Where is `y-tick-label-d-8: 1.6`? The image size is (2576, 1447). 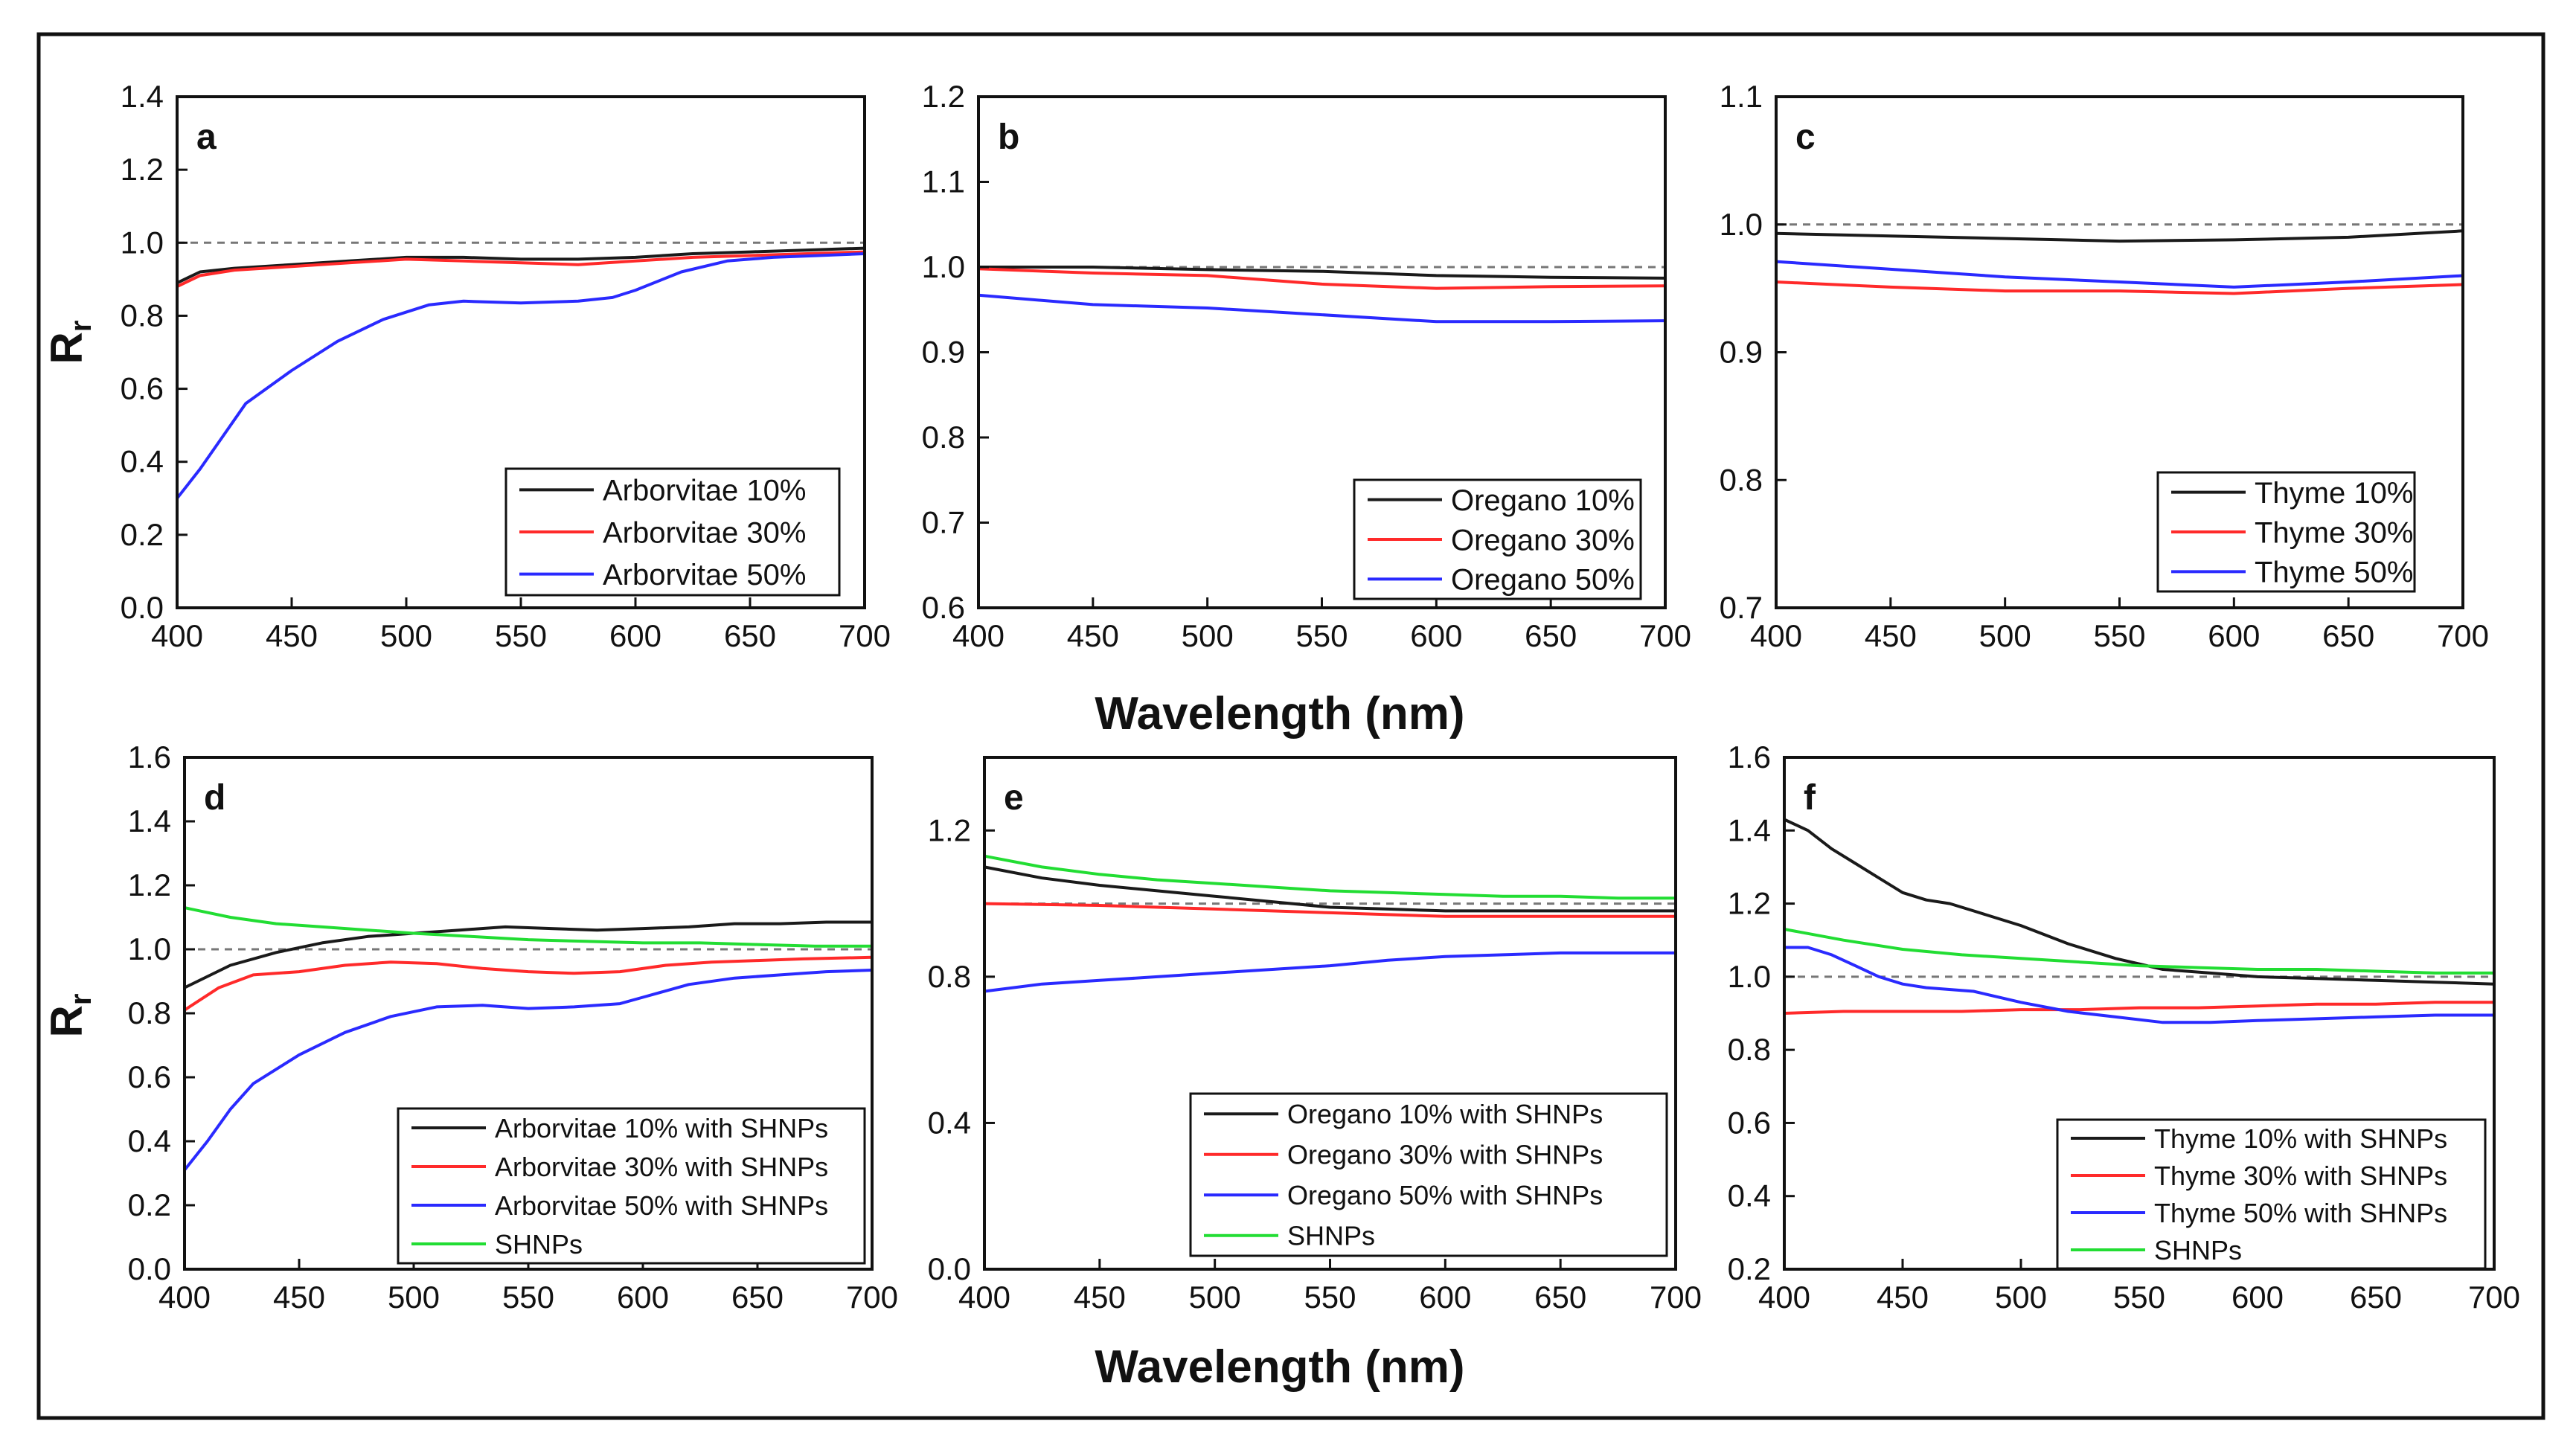 y-tick-label-d-8: 1.6 is located at coordinates (149, 756).